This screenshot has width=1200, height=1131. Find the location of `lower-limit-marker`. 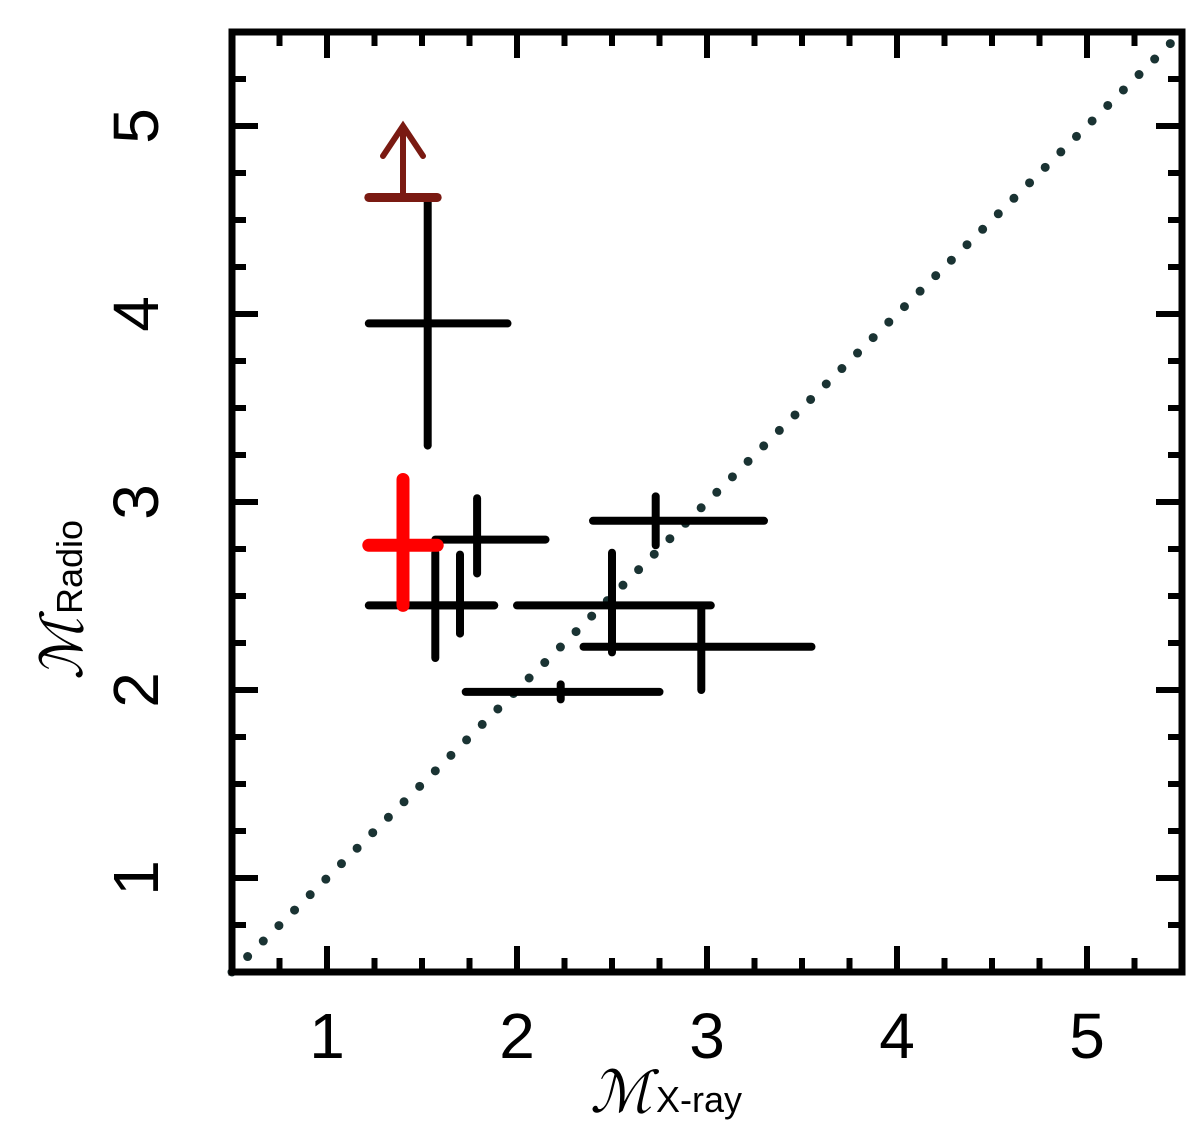

lower-limit-marker is located at coordinates (403, 161).